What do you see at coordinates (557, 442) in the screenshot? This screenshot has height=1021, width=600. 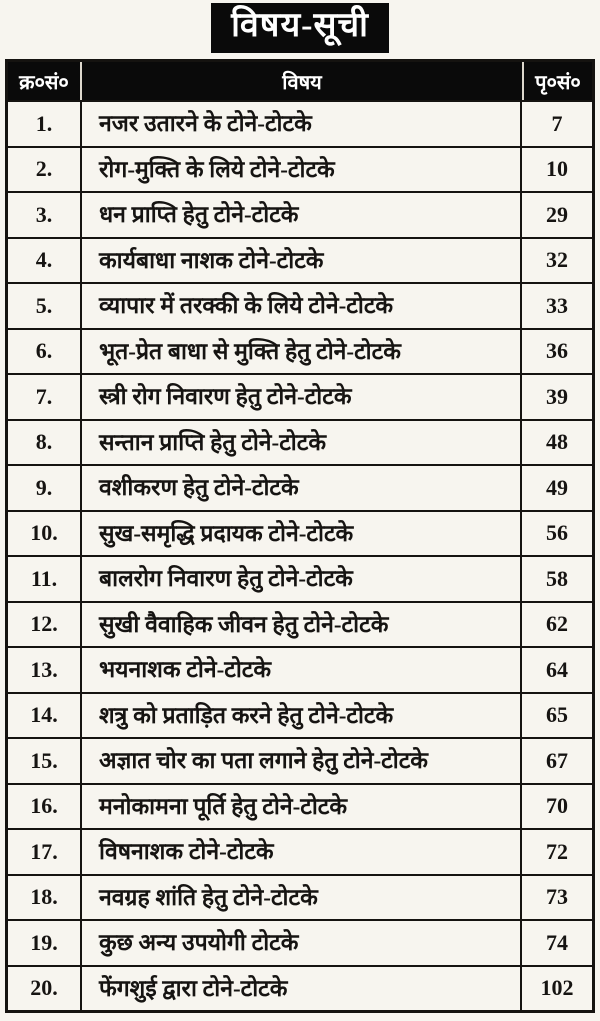 I see `row-page-number: 48` at bounding box center [557, 442].